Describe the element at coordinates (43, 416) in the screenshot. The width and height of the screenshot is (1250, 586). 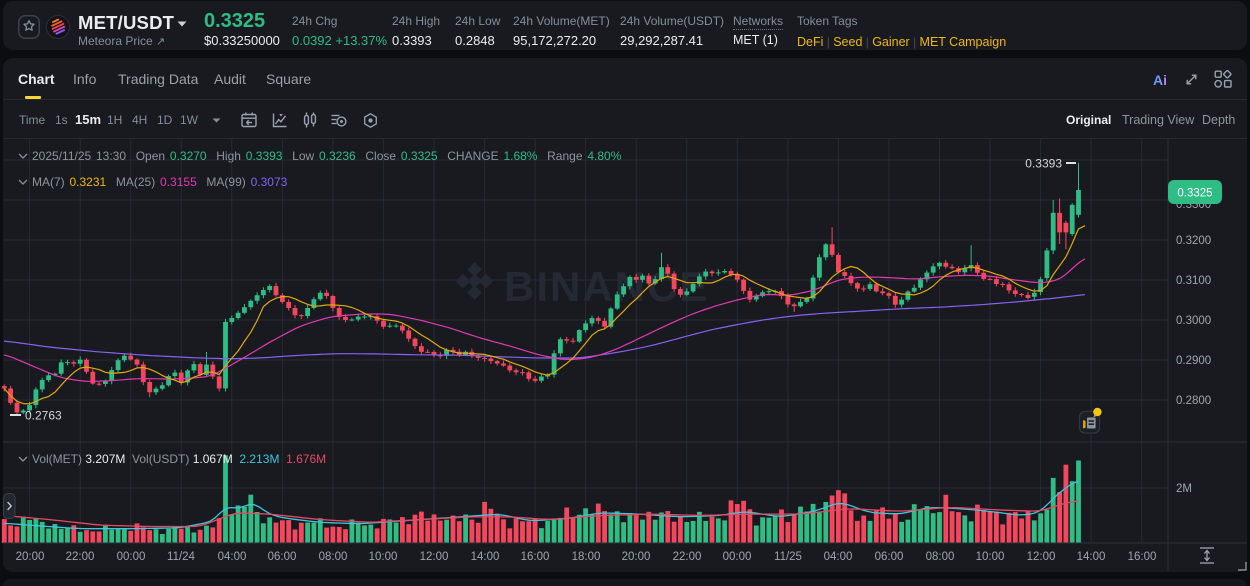
I see `svg-text: 0.2763` at that location.